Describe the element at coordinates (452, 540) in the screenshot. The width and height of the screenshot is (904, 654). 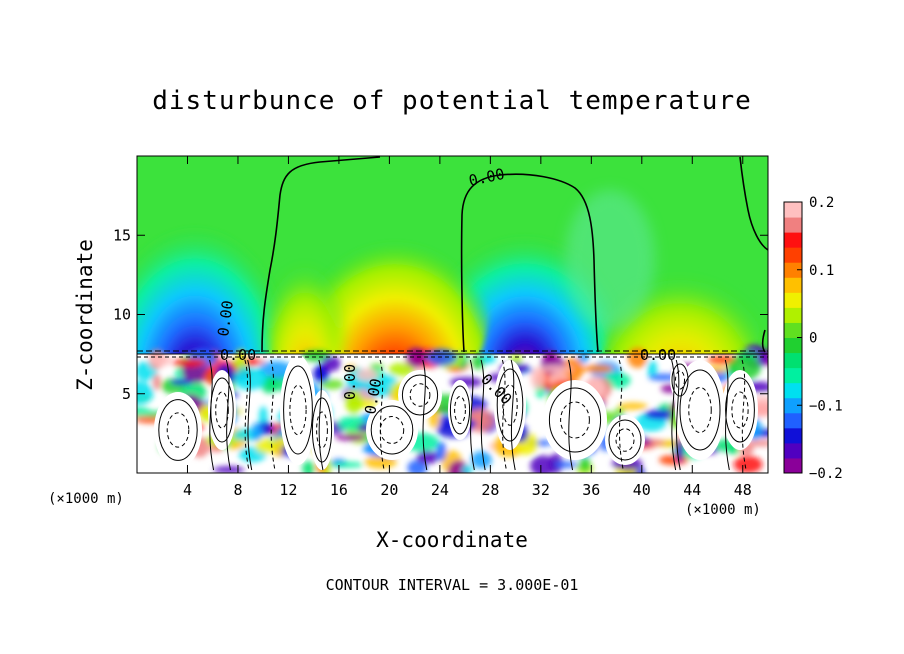
I see `x-axis-label: X-coordinate` at that location.